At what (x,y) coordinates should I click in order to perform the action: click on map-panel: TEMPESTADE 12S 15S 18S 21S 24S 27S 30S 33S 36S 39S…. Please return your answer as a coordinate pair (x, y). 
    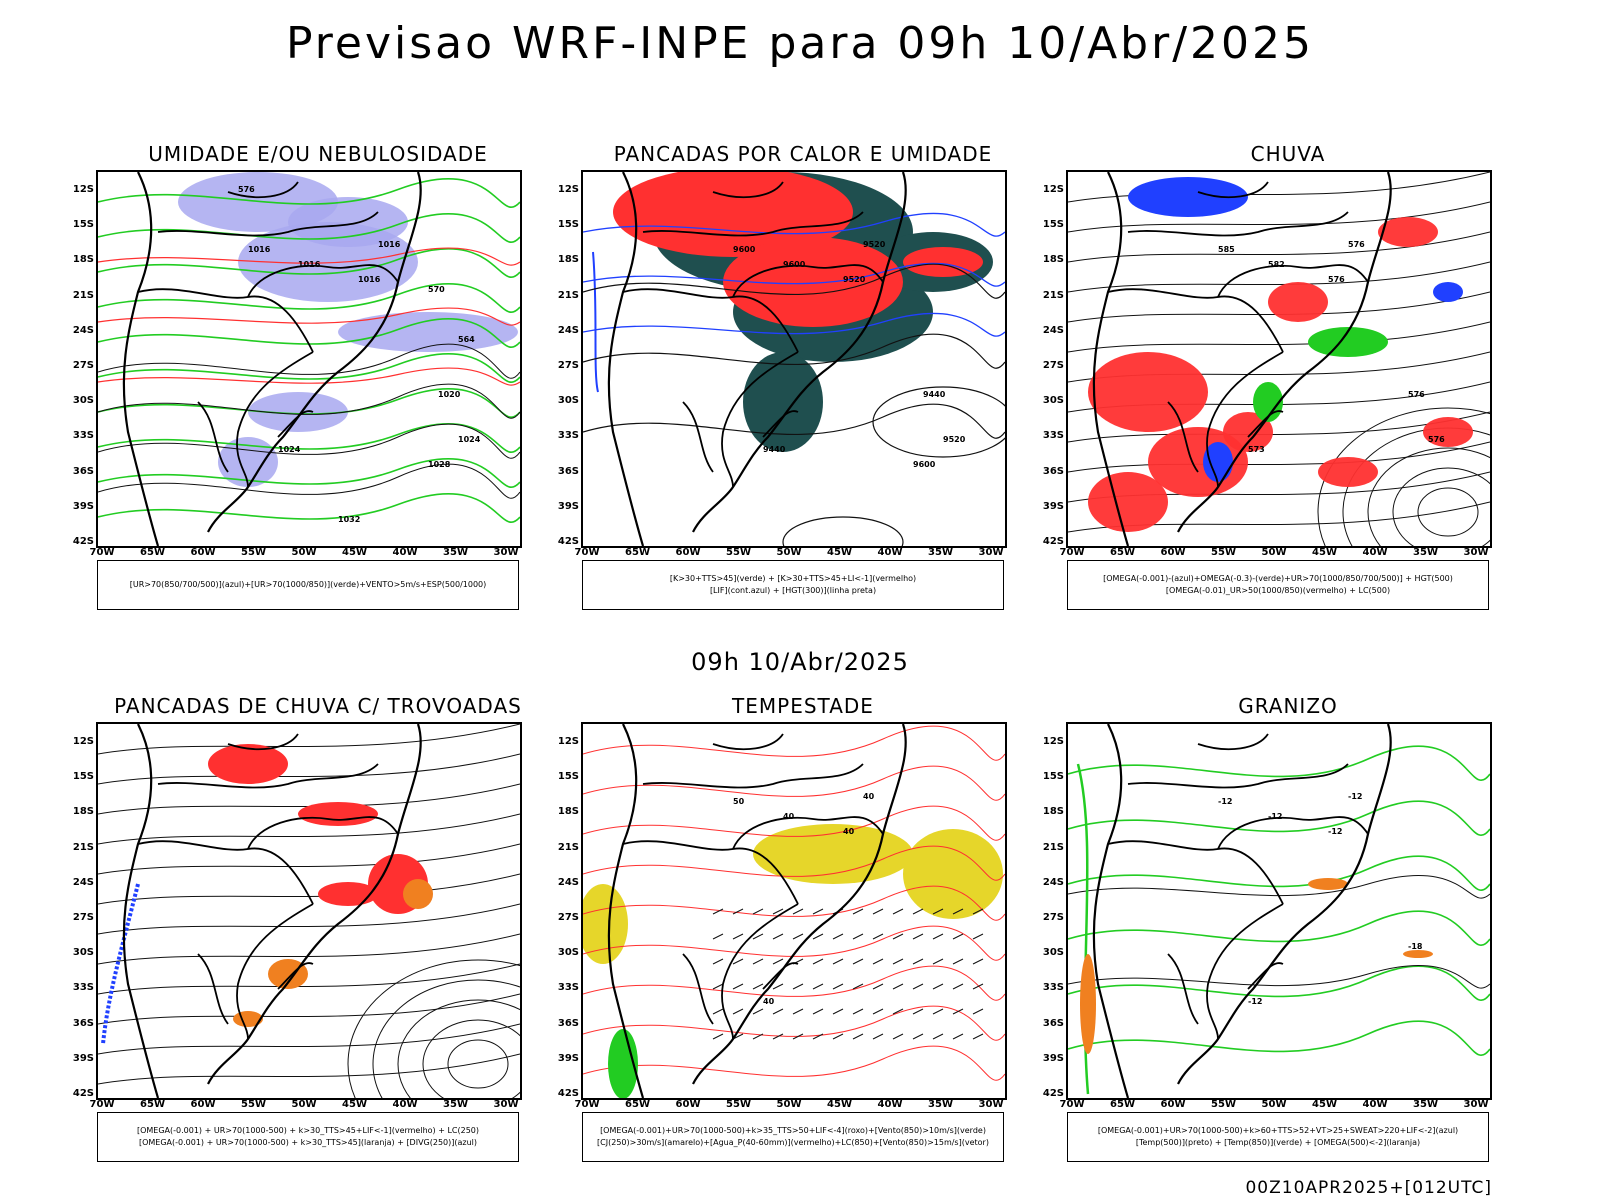
    Looking at the image, I should click on (803, 939).